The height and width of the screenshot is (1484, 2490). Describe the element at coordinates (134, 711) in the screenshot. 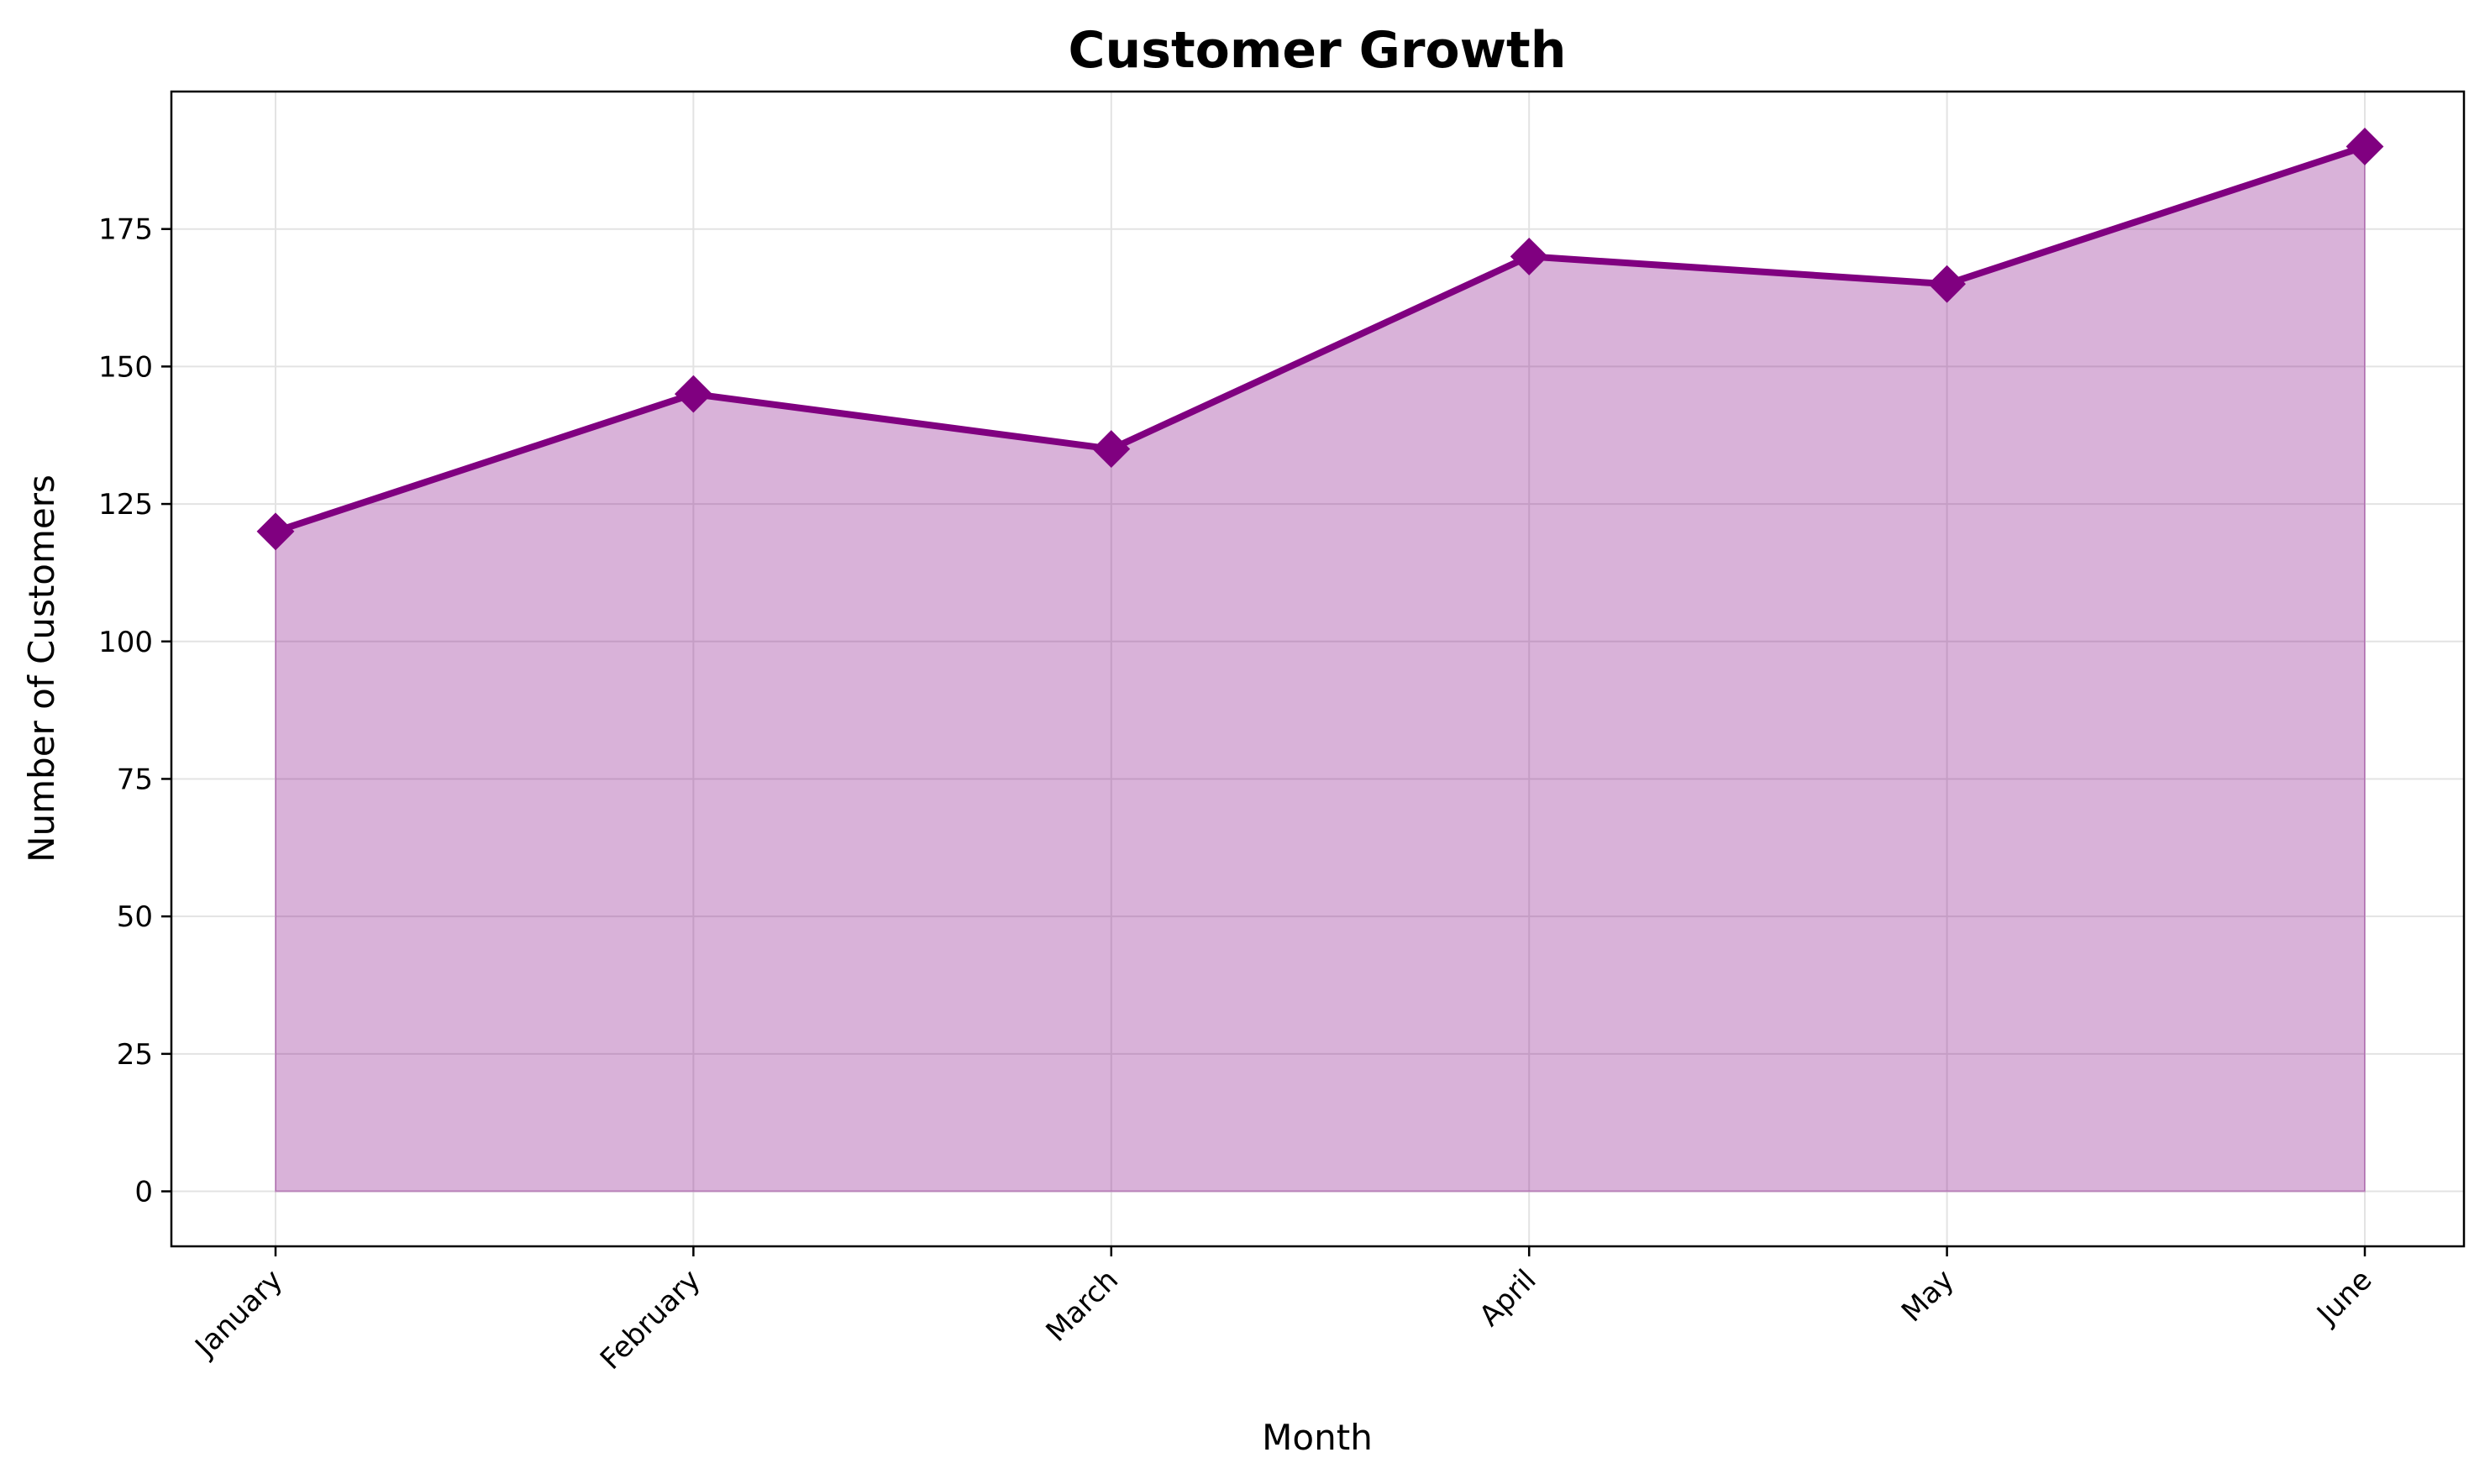

I see `y-axis: 0 25 50 75 100 125 150 175` at that location.